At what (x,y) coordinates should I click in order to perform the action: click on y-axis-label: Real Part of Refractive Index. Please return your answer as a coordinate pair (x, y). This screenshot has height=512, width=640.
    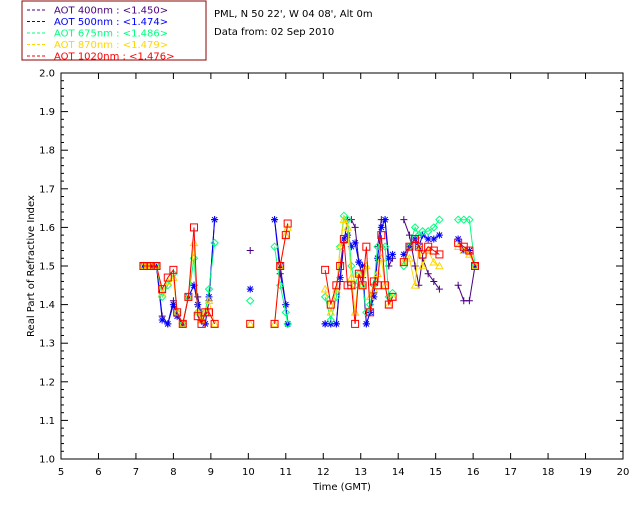
    Looking at the image, I should click on (31, 266).